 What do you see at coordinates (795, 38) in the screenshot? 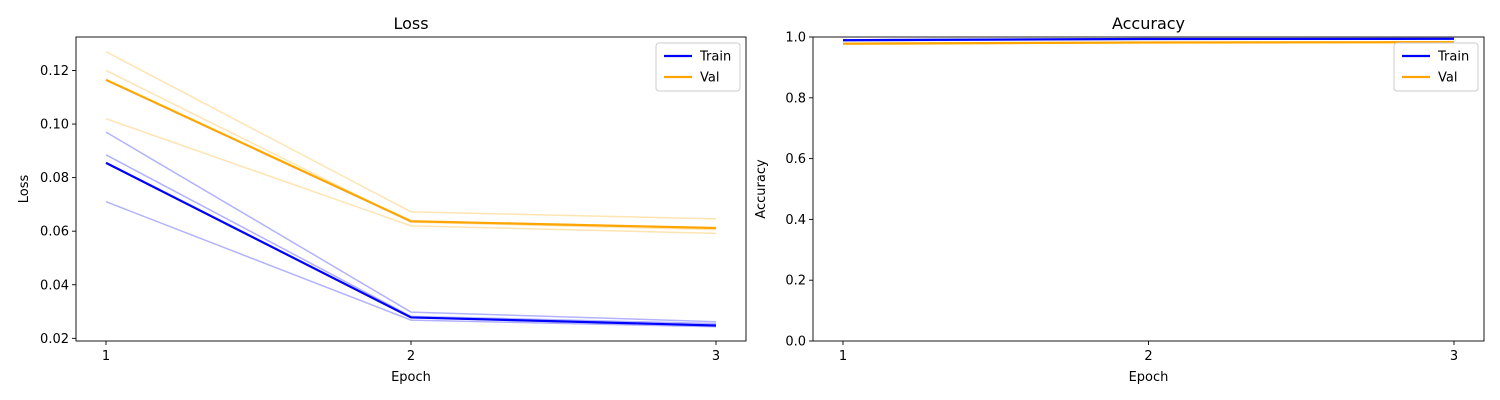
I see `y-tick-label: 1.0` at bounding box center [795, 38].